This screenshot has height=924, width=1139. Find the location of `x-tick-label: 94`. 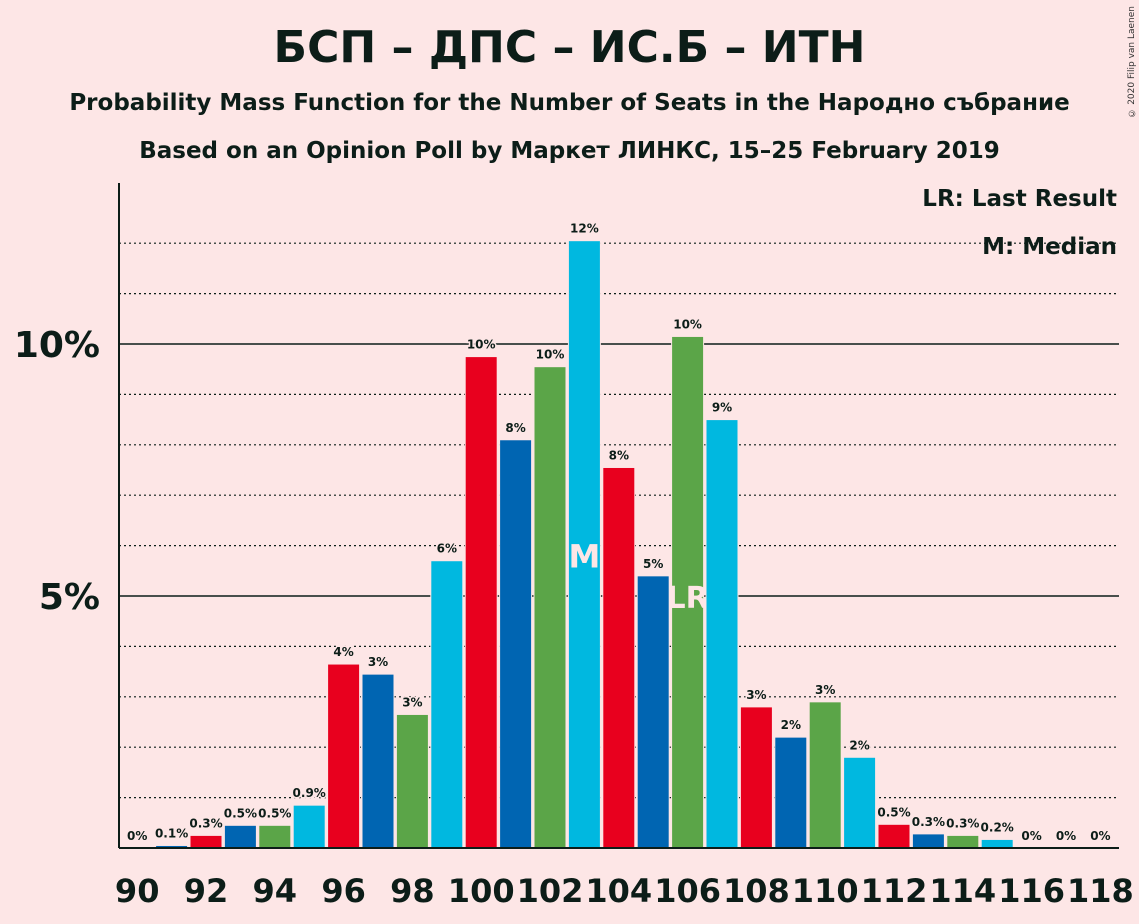

x-tick-label: 94 is located at coordinates (275, 891).